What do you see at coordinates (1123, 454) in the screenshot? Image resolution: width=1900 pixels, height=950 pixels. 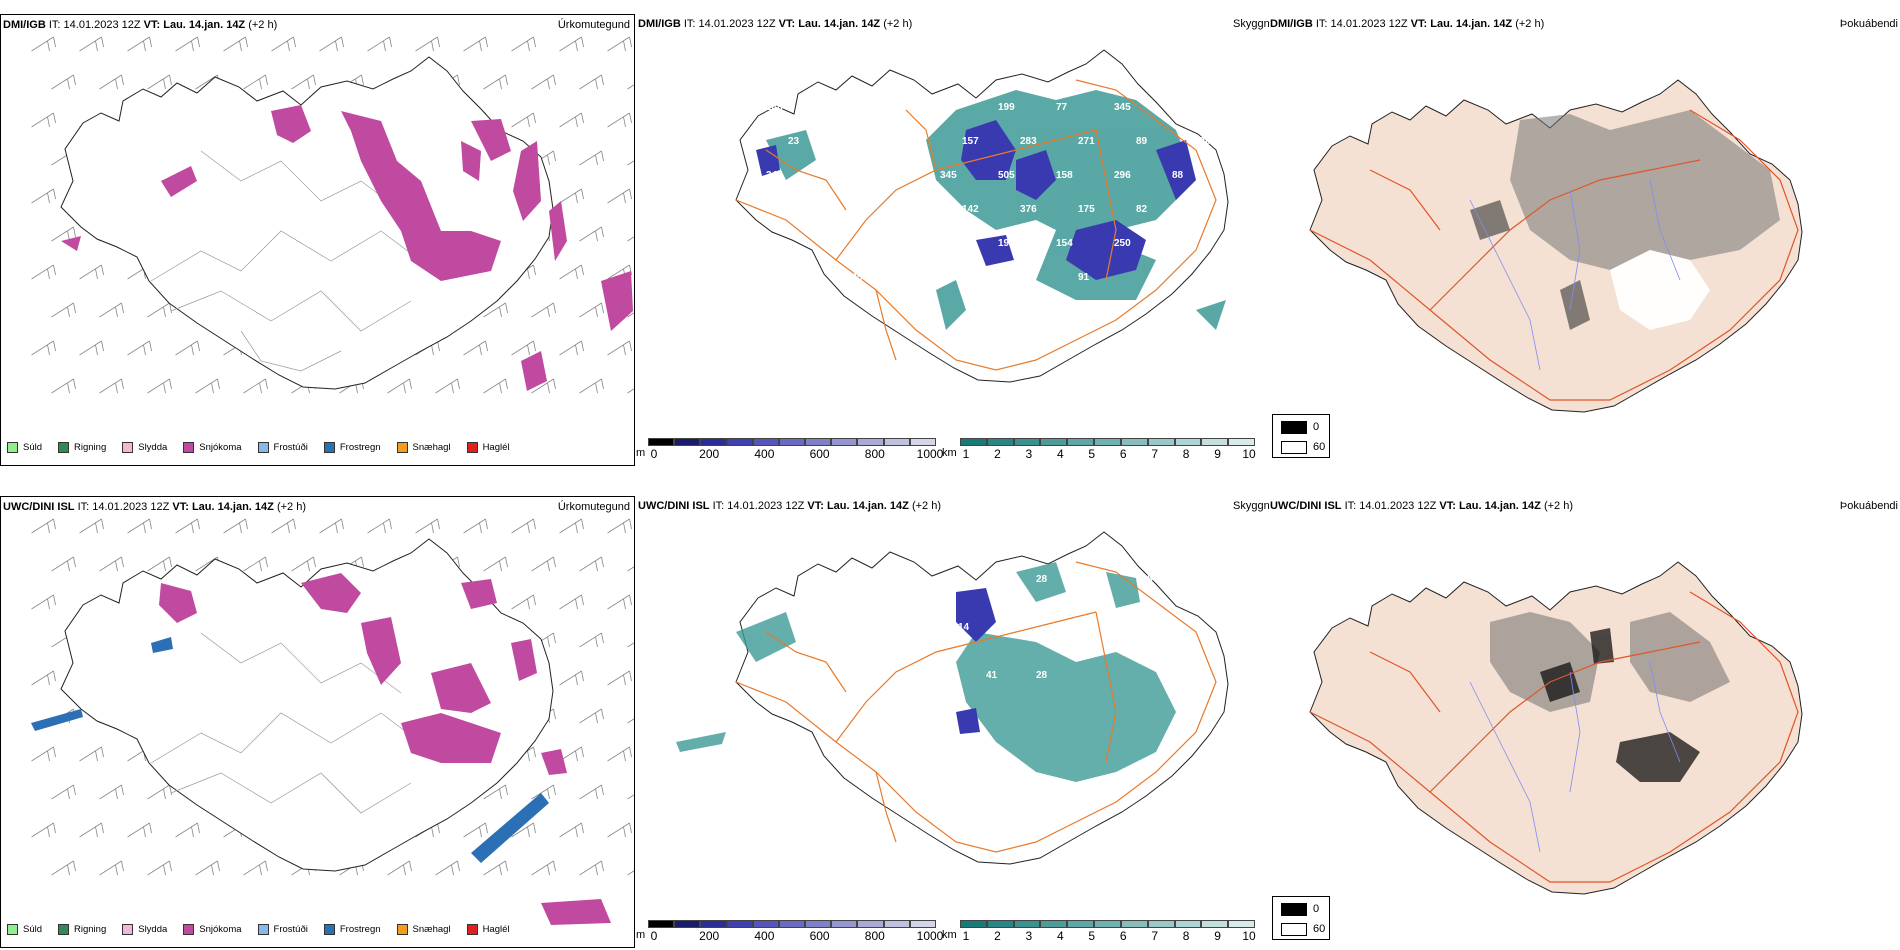 I see `colorbar-tick: 6` at bounding box center [1123, 454].